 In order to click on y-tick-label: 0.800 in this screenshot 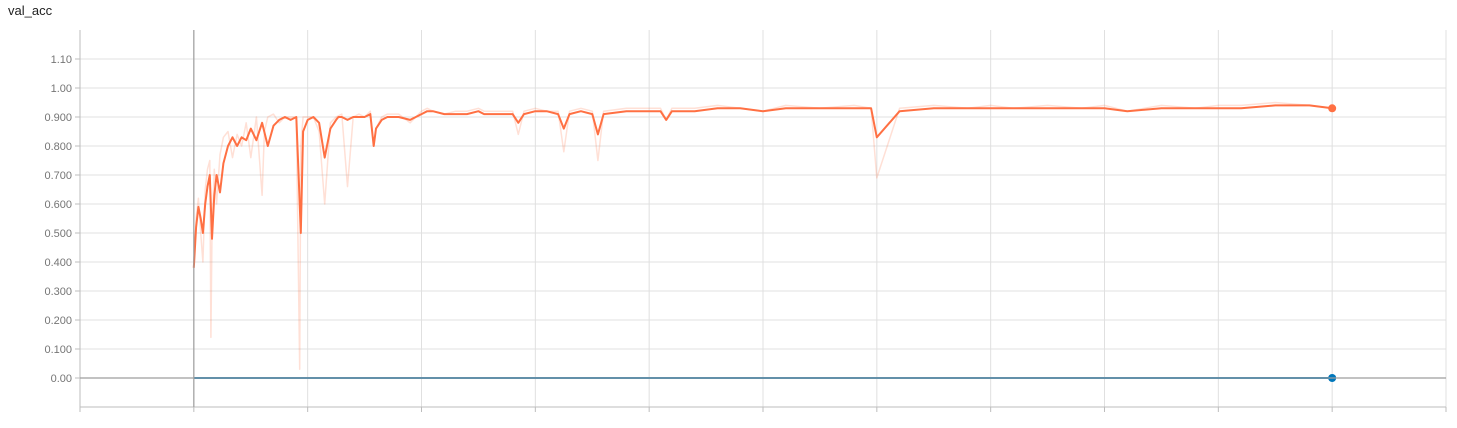, I will do `click(58, 147)`.